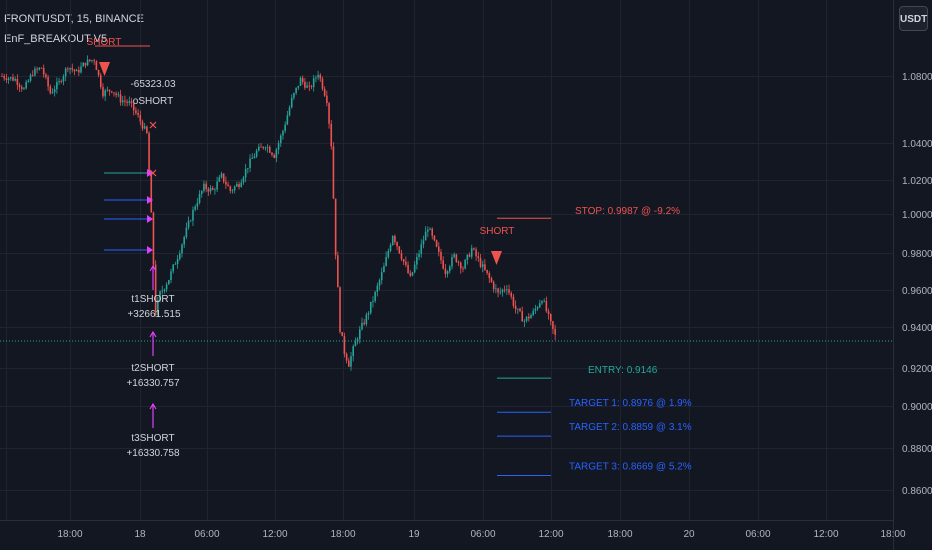 The image size is (932, 550). Describe the element at coordinates (550, 534) in the screenshot. I see `x-tick-label: 12:00` at that location.